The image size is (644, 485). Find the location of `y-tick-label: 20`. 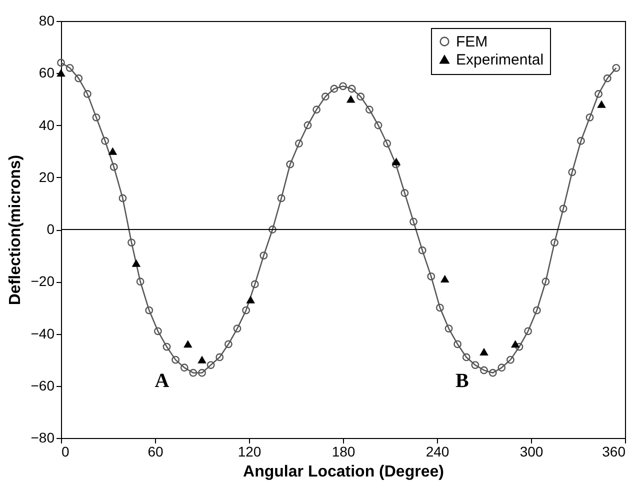

y-tick-label: 20 is located at coordinates (46, 176).